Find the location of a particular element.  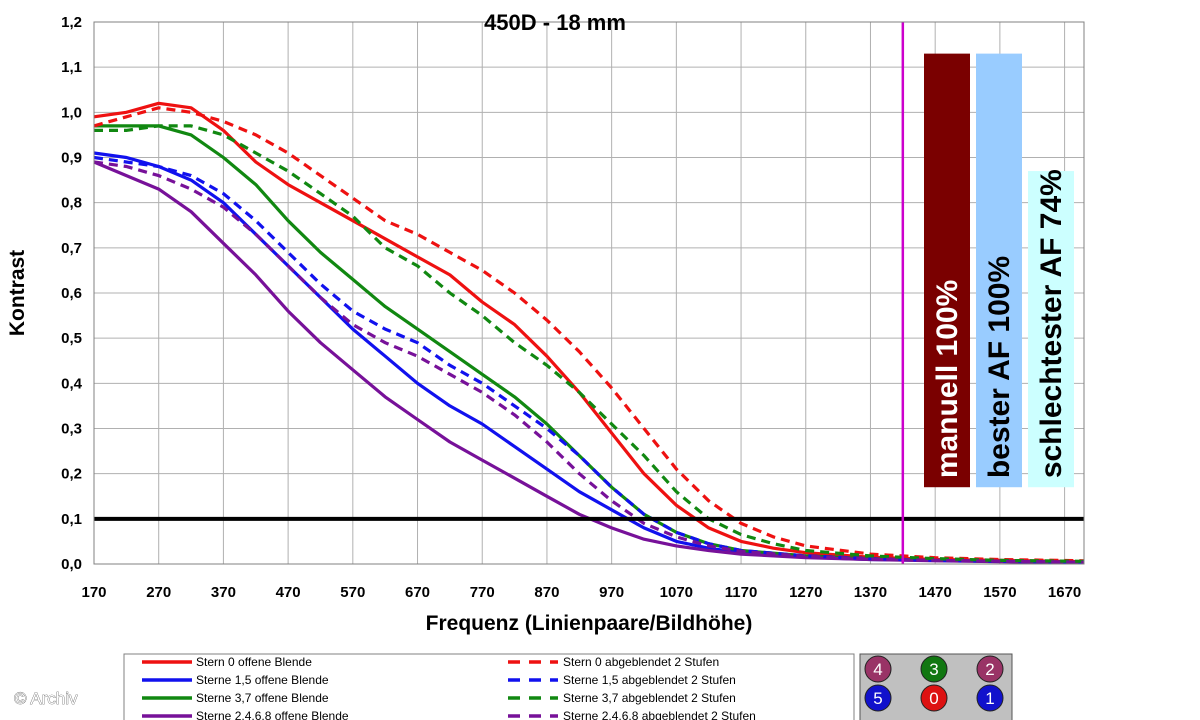

y-tick-label: 0,5 is located at coordinates (71, 338).